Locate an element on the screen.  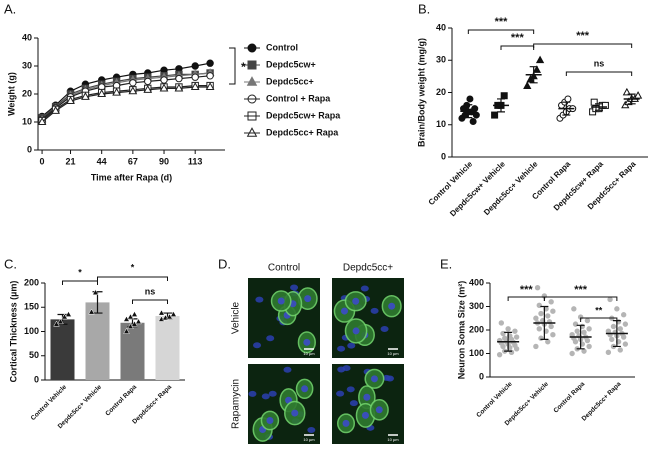
x-tick-label: 0 is located at coordinates (42, 161).